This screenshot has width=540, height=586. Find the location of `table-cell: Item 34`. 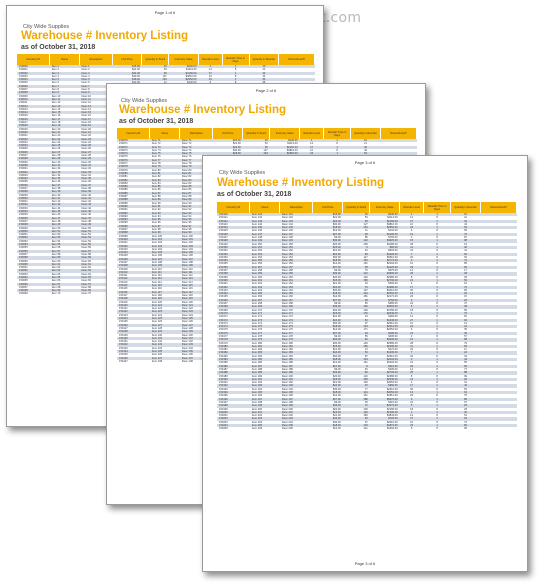

table-cell: Item 34 is located at coordinates (64, 175).